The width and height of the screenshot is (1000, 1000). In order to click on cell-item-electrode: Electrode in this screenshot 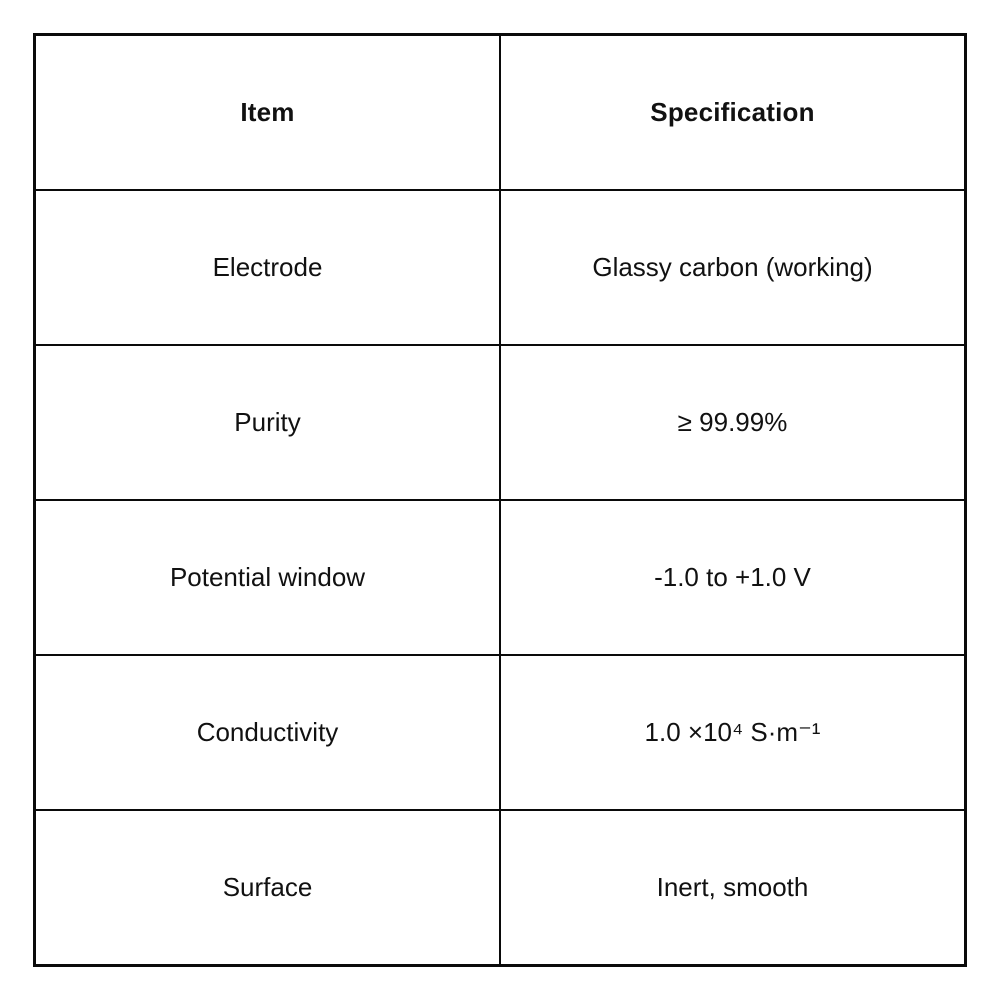, I will do `click(267, 267)`.